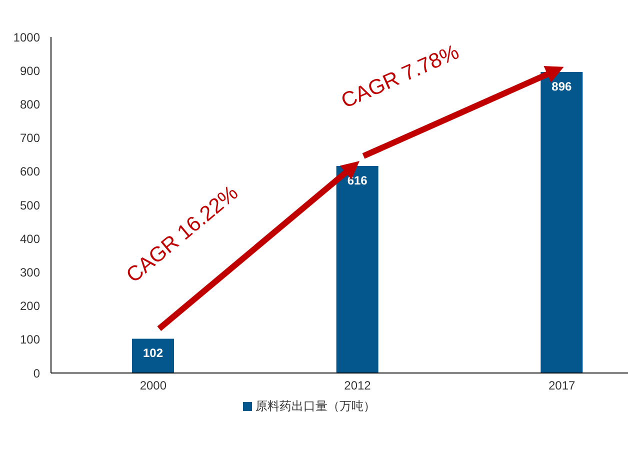 The image size is (628, 453). What do you see at coordinates (30, 272) in the screenshot?
I see `y-tick-label: 300` at bounding box center [30, 272].